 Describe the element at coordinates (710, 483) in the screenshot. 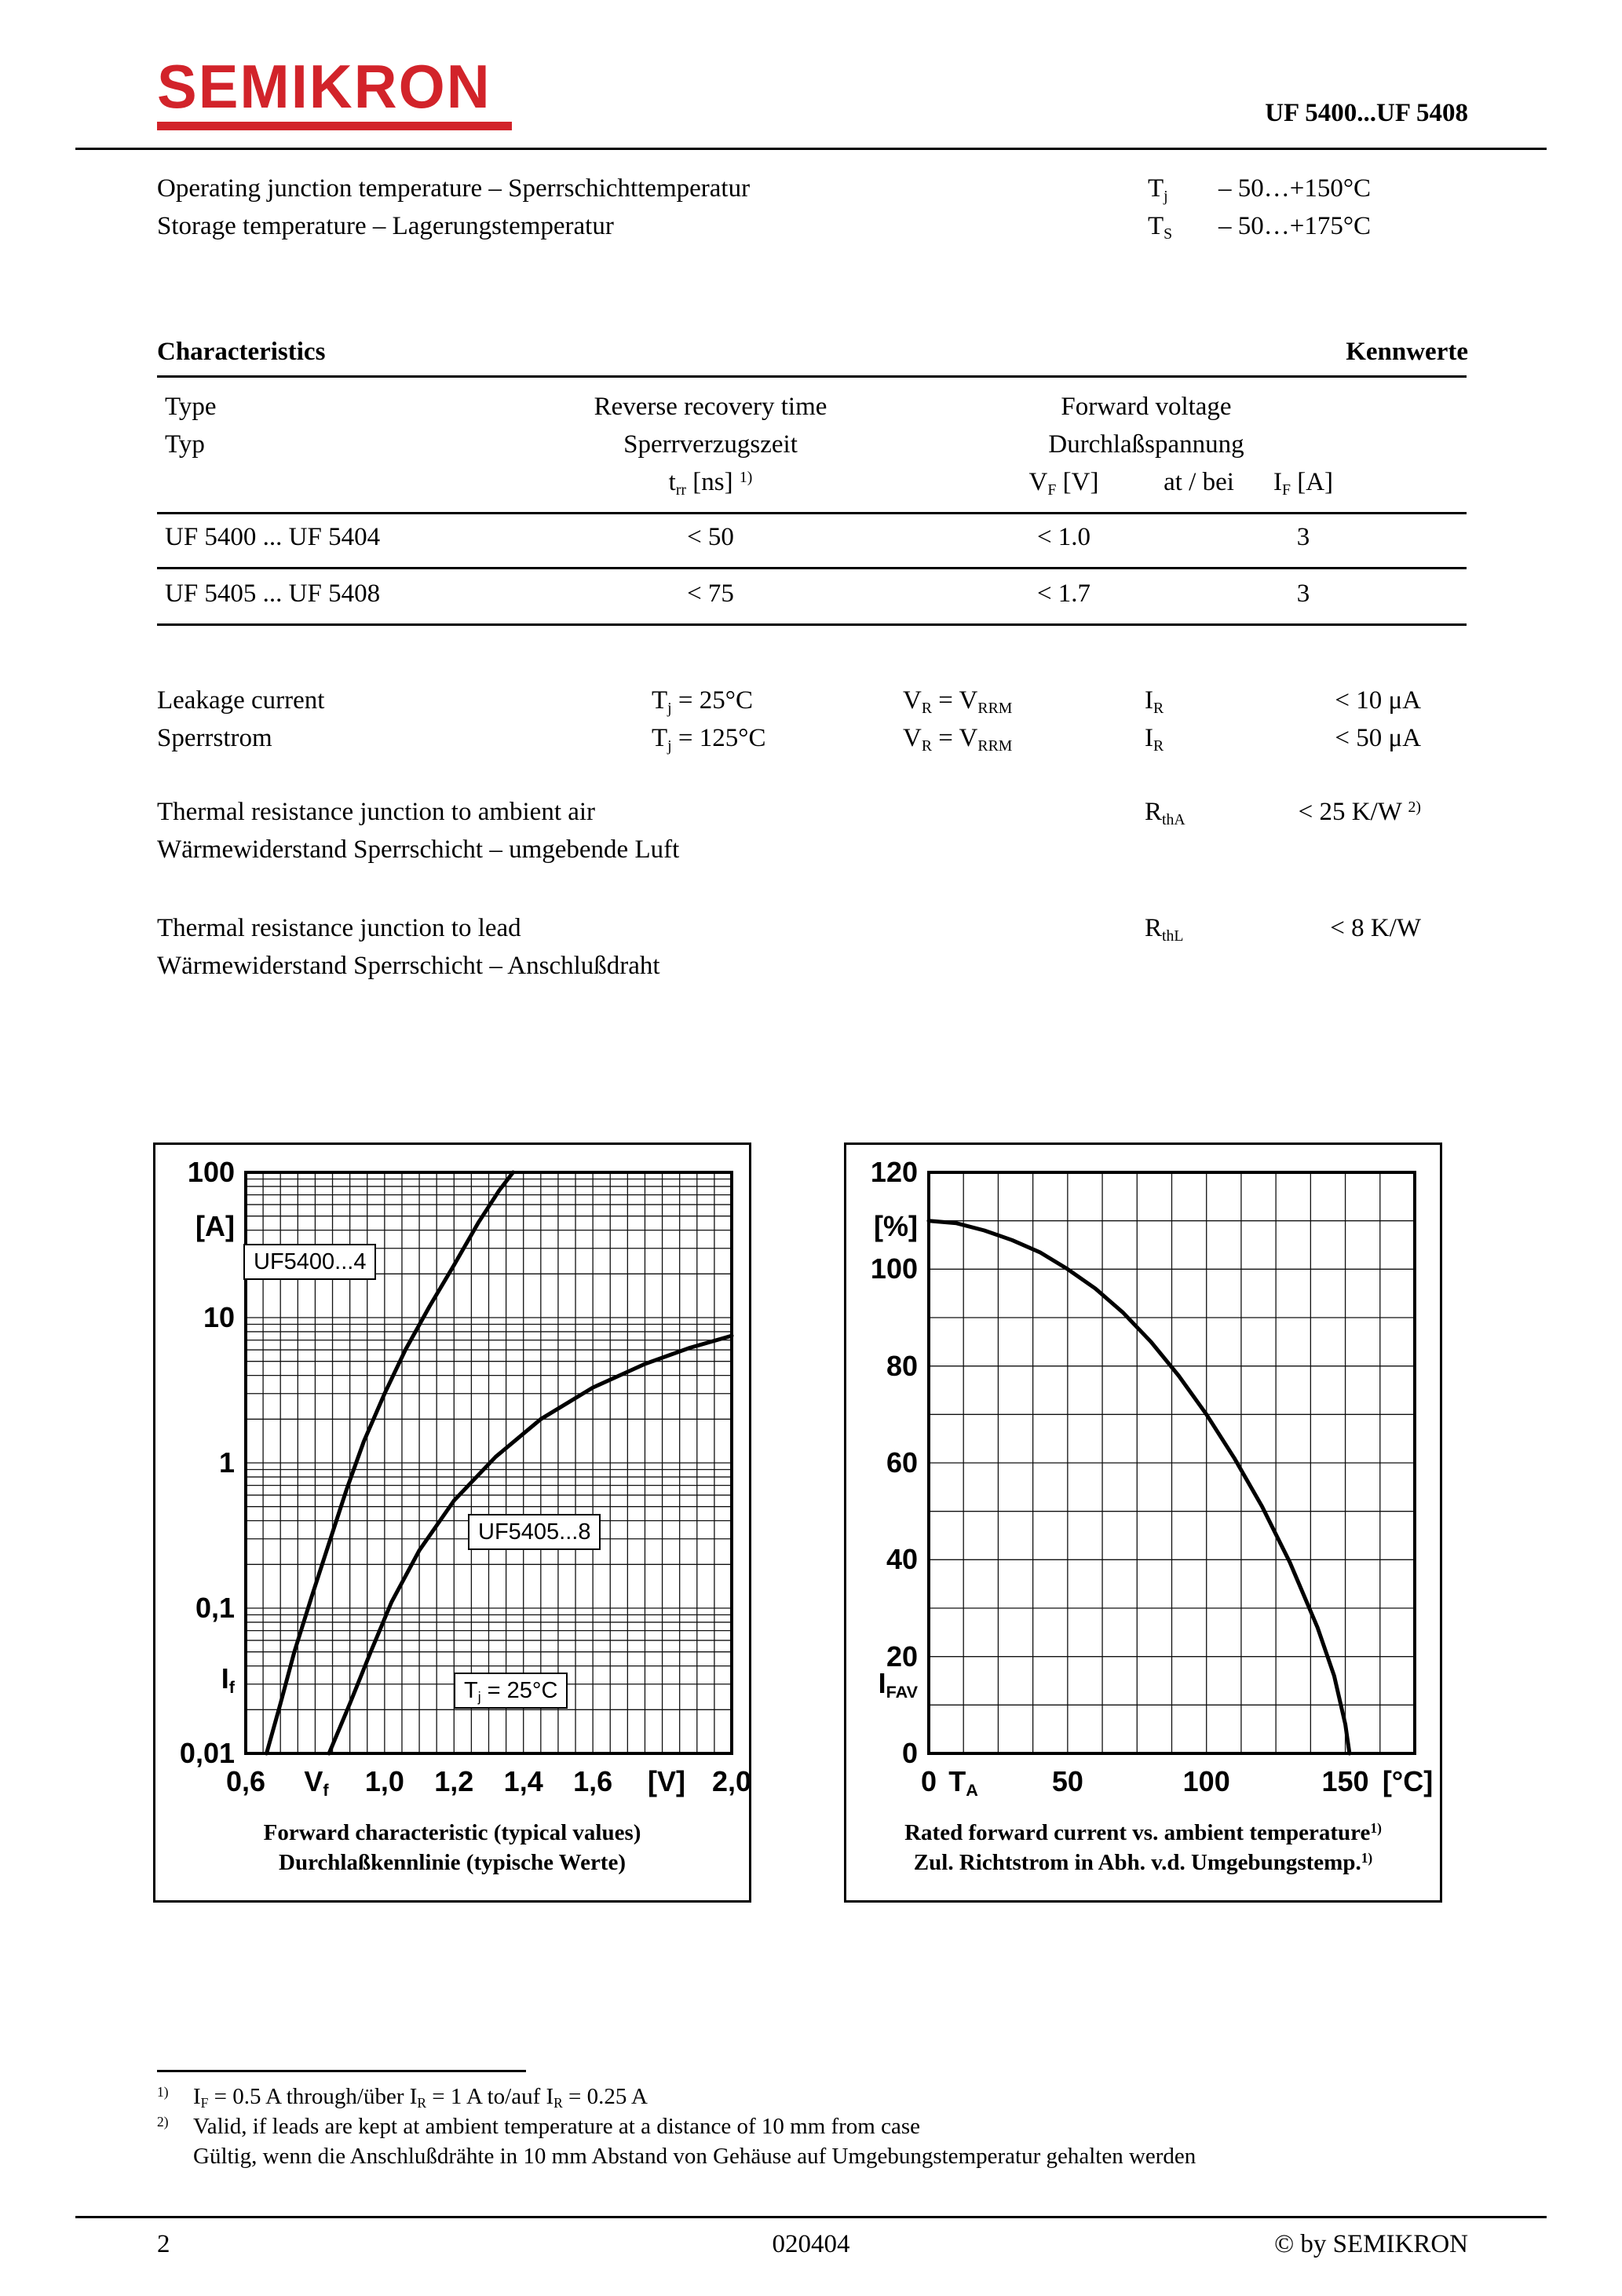

I see `col-trr-unit: trr [ns] 1)` at that location.